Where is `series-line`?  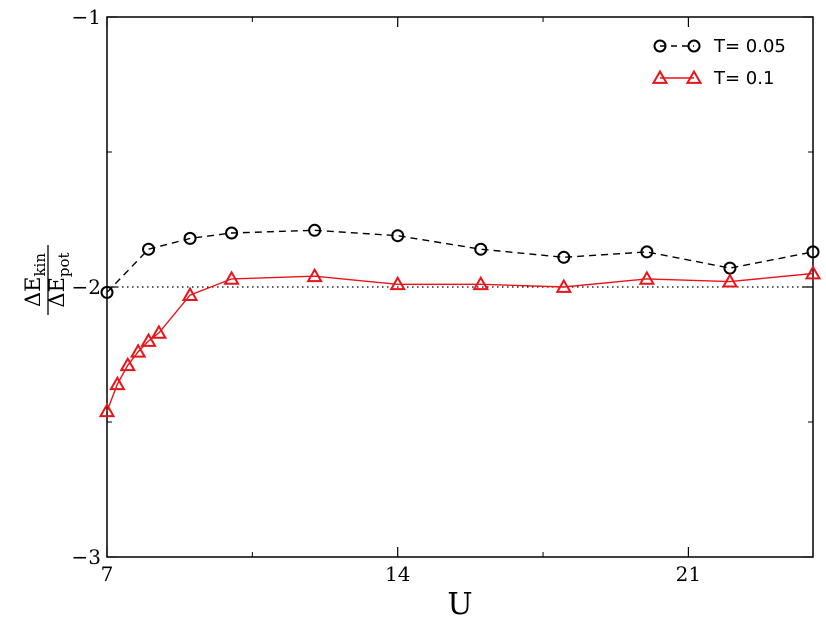
series-line is located at coordinates (460, 261).